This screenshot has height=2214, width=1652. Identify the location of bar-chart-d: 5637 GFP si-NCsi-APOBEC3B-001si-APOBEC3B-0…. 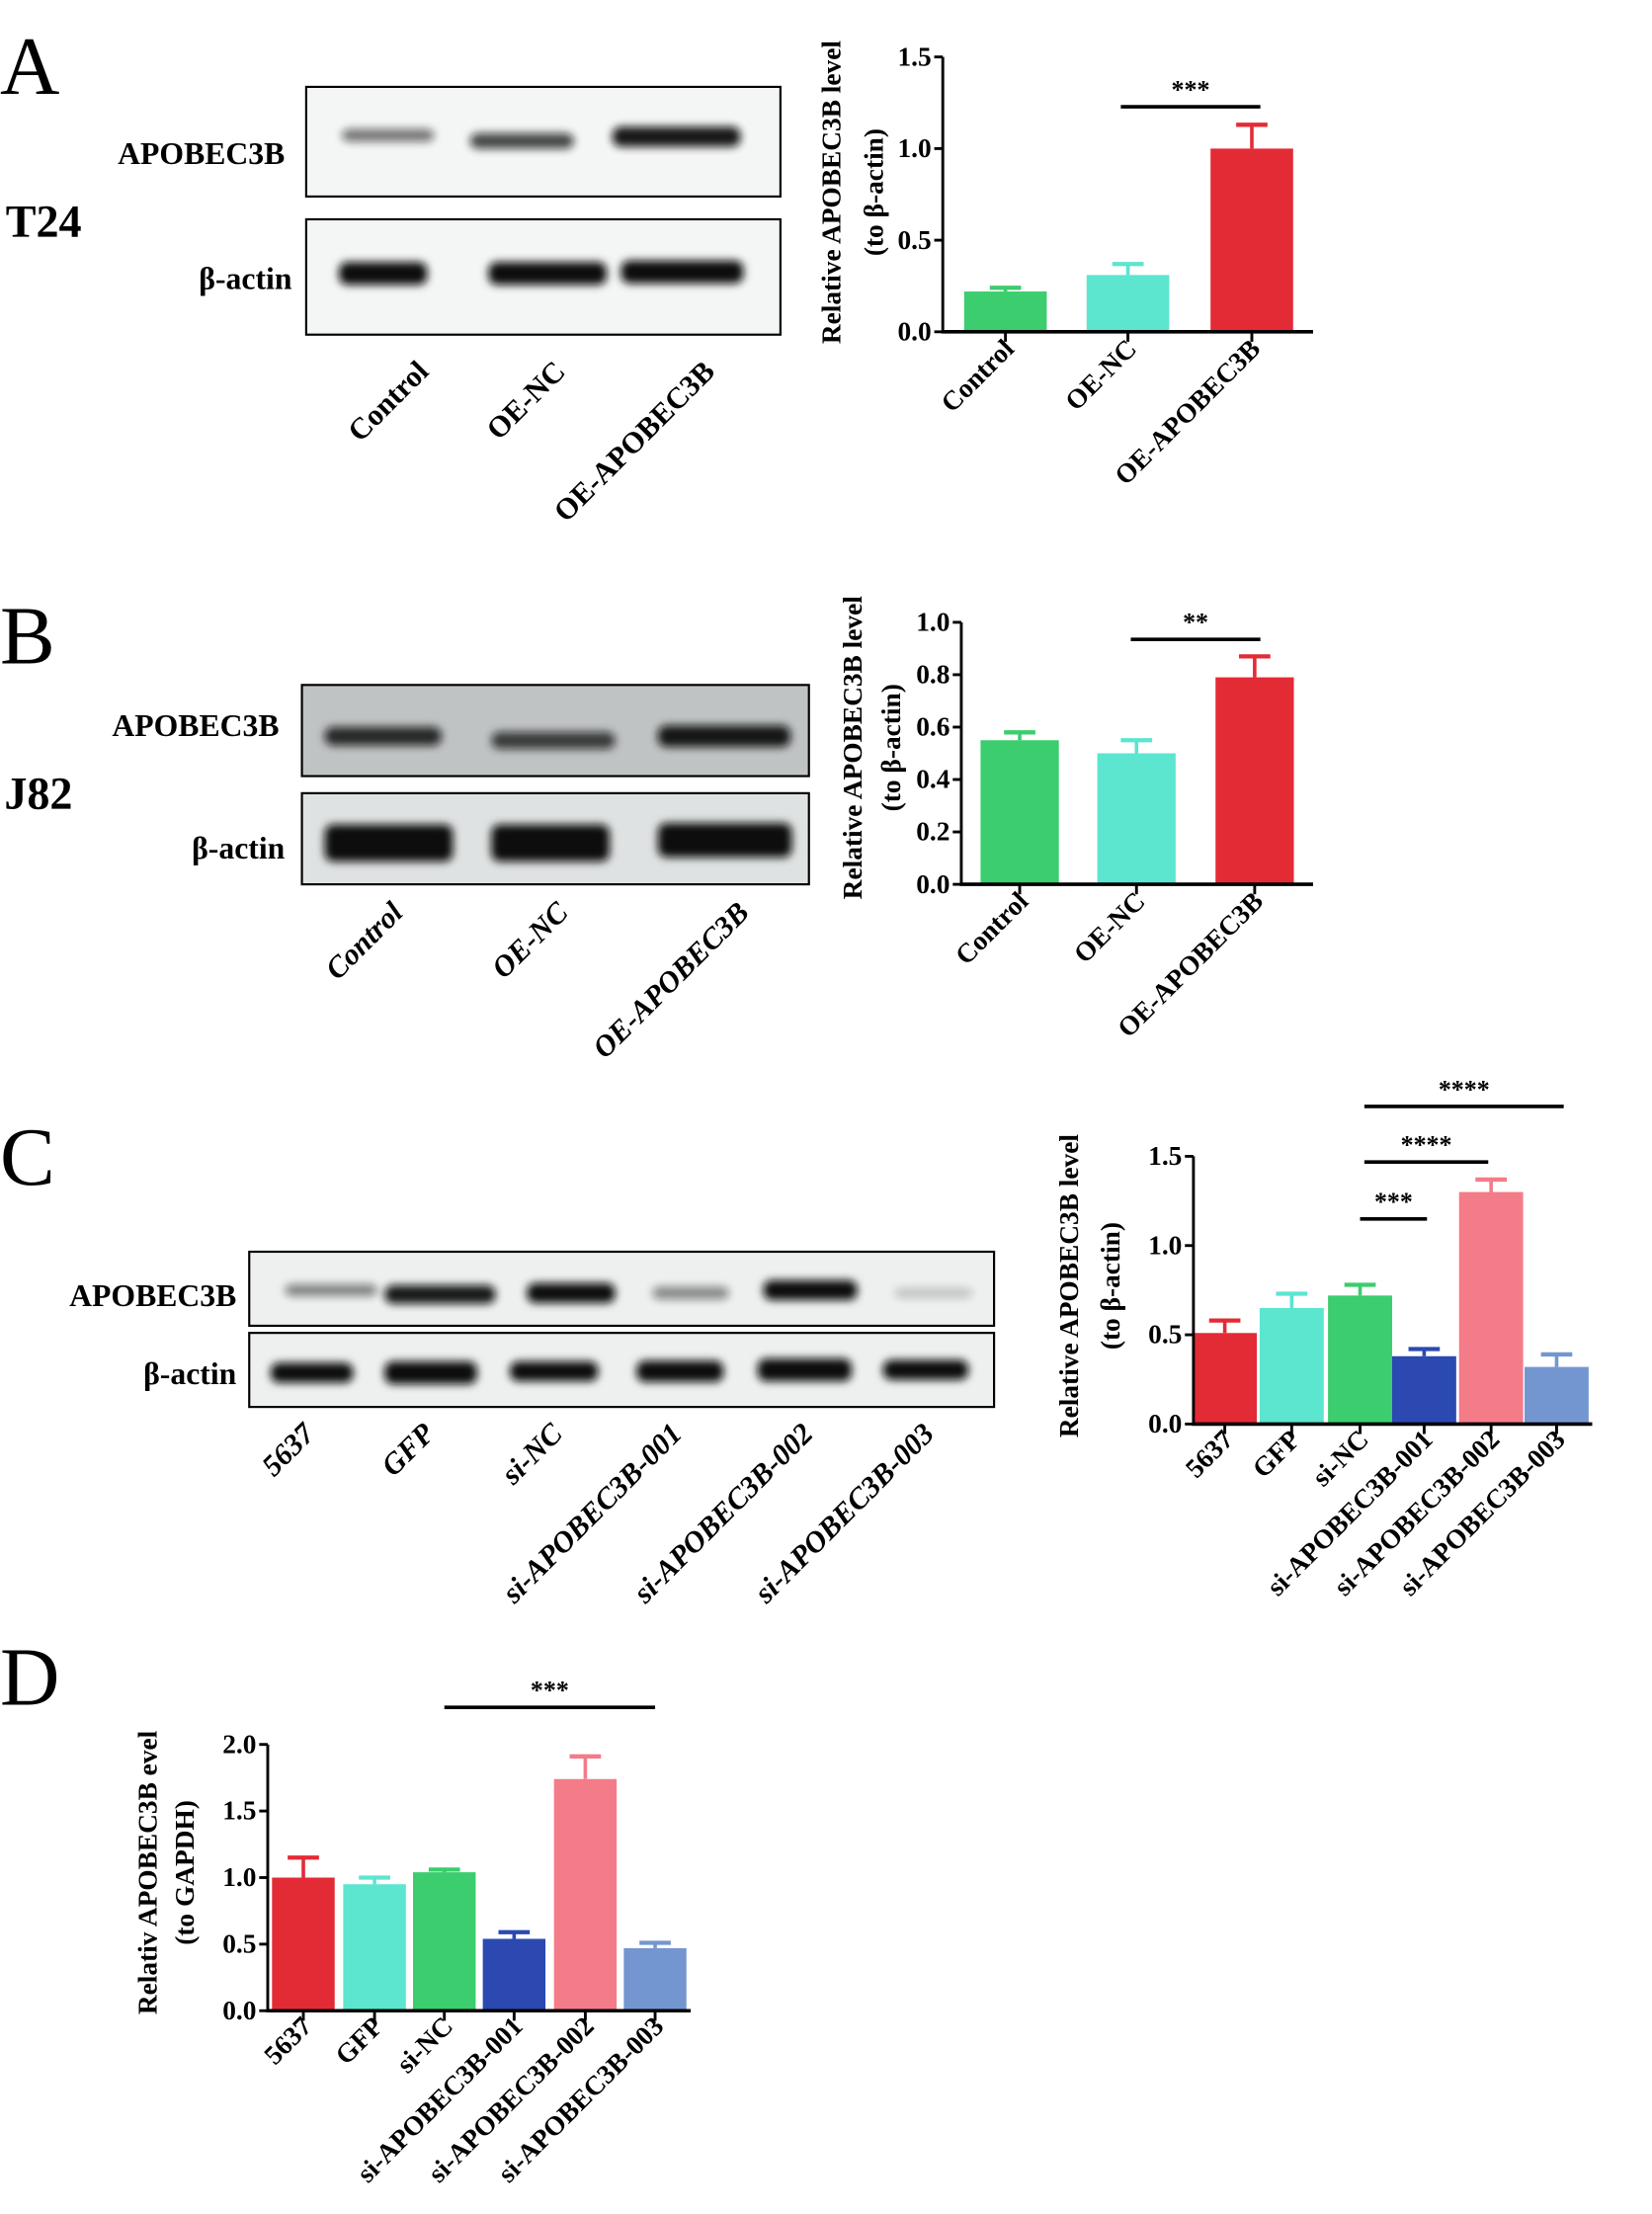
(412, 1932).